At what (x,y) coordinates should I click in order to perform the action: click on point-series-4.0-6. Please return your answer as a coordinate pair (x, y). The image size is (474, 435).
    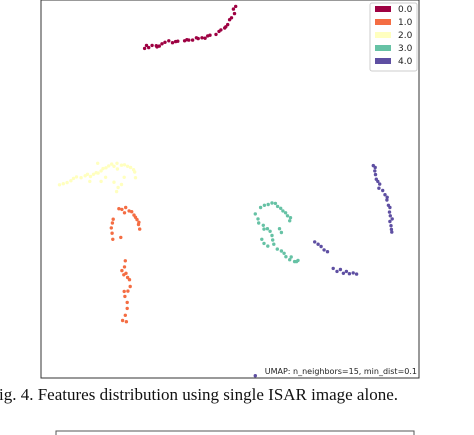
    Looking at the image, I should click on (380, 184).